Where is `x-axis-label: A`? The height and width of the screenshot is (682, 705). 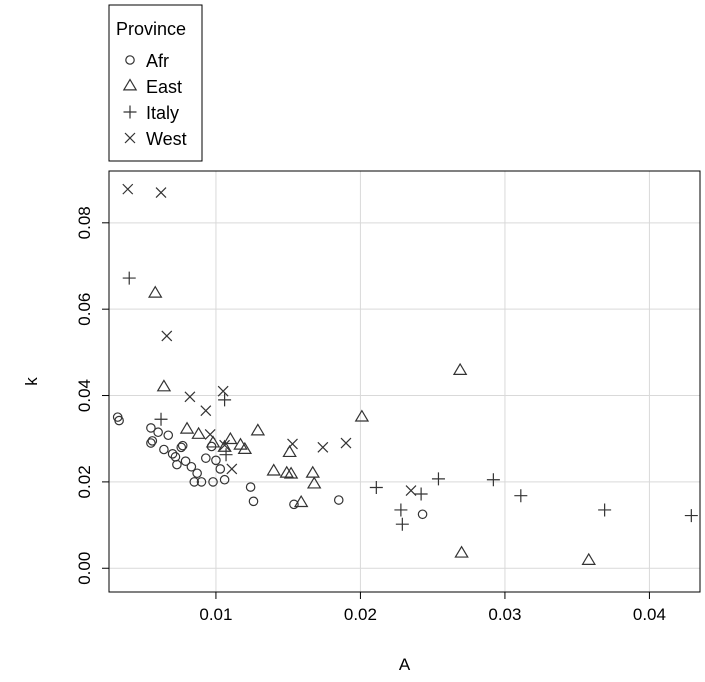
x-axis-label: A is located at coordinates (405, 664).